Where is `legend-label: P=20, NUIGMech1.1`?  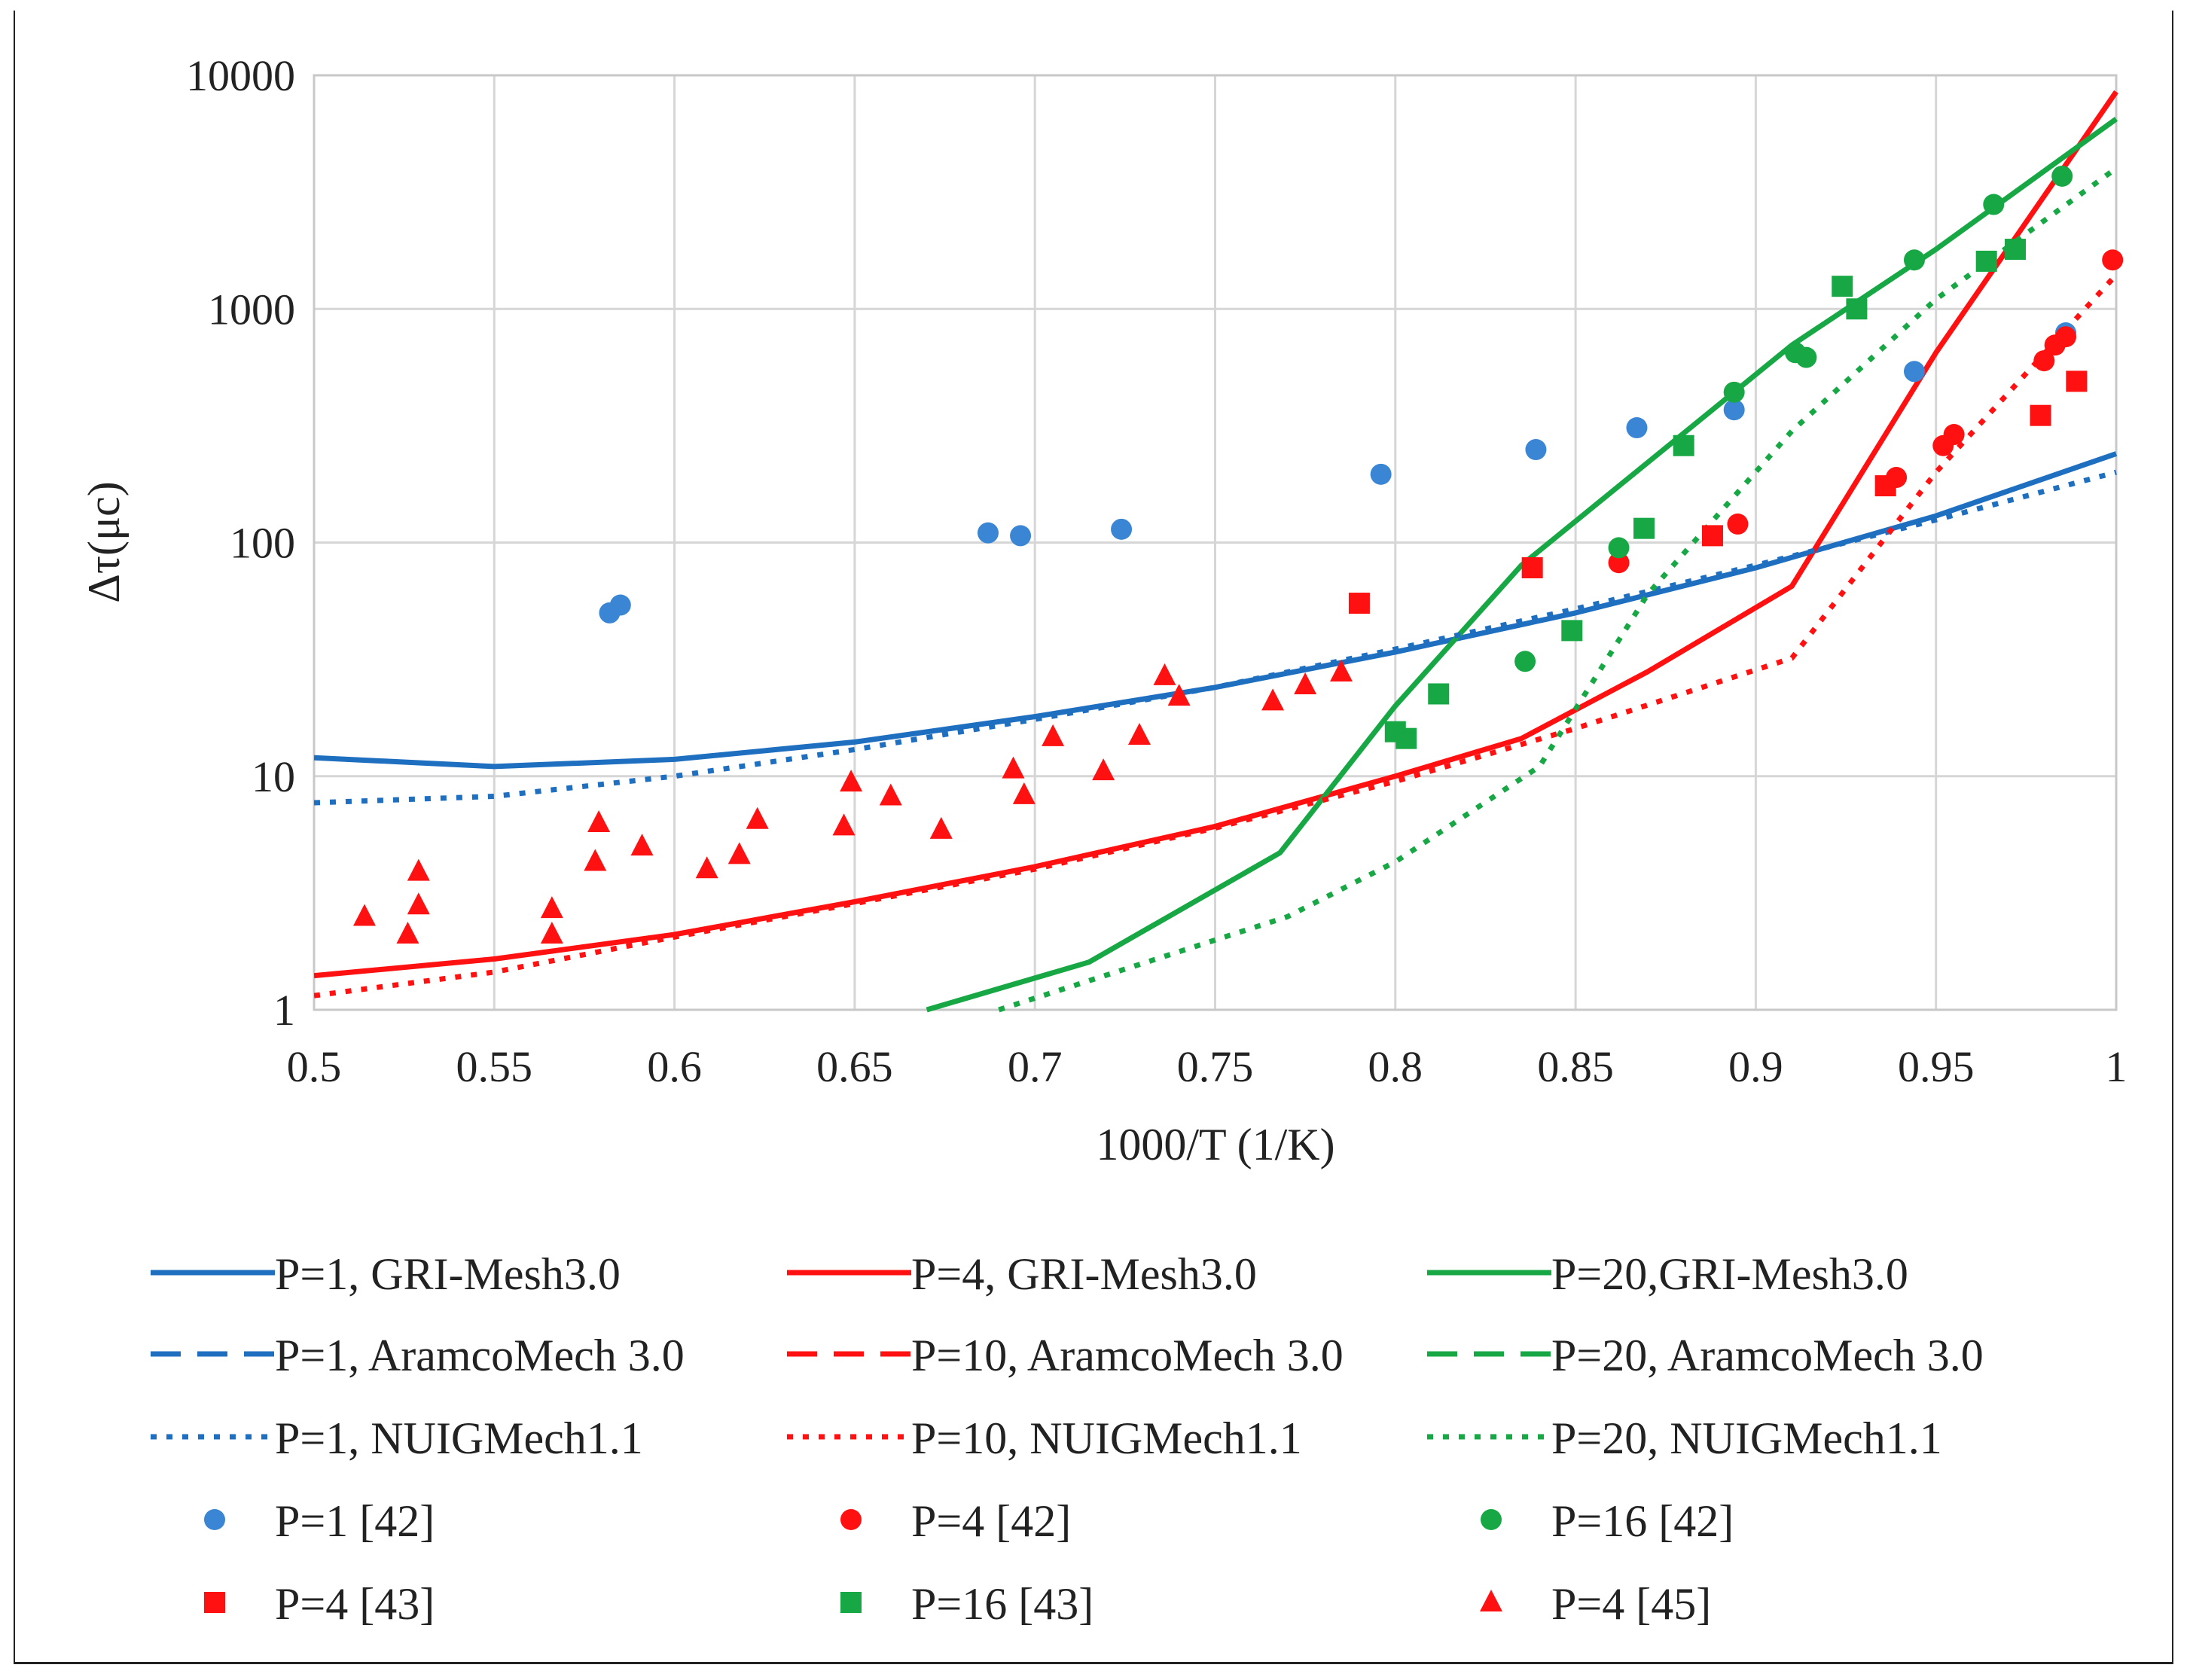 legend-label: P=20, NUIGMech1.1 is located at coordinates (1746, 1438).